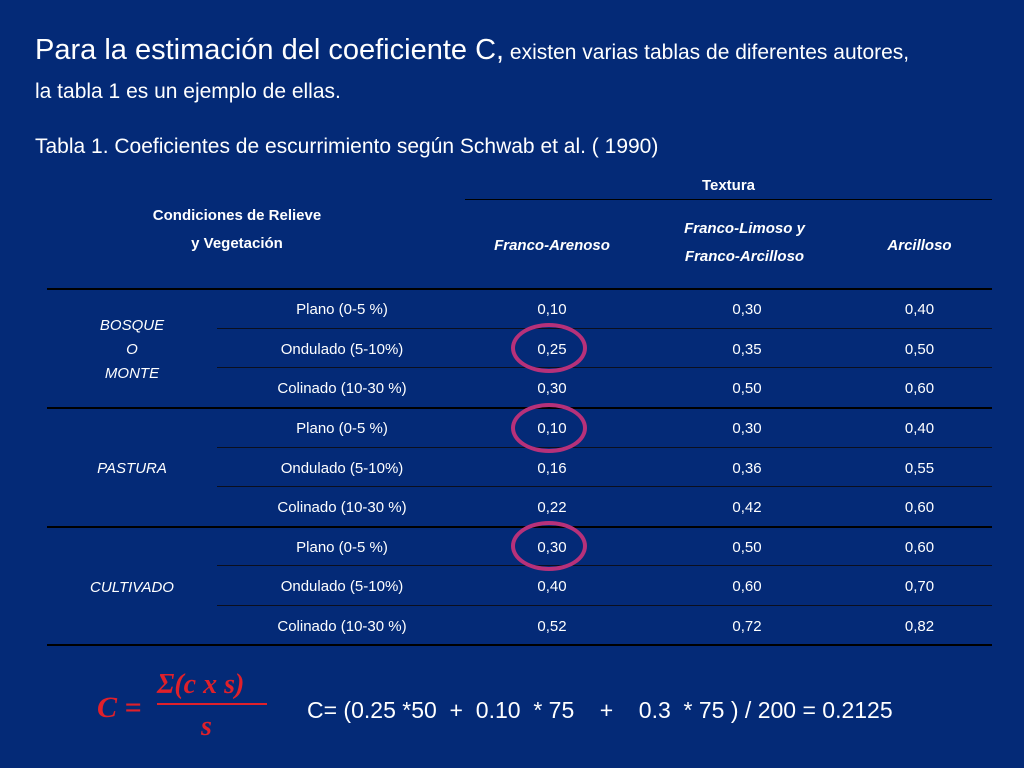 Image resolution: width=1024 pixels, height=768 pixels. I want to click on value-franco-limoso: 0,72, so click(747, 626).